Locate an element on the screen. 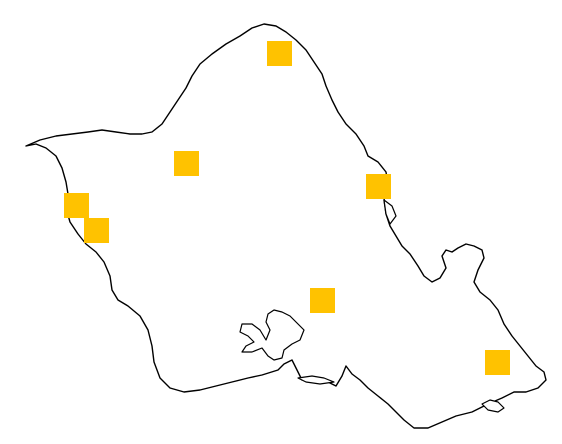 This screenshot has width=562, height=444. kaneohe-bay is located at coordinates (390, 212).